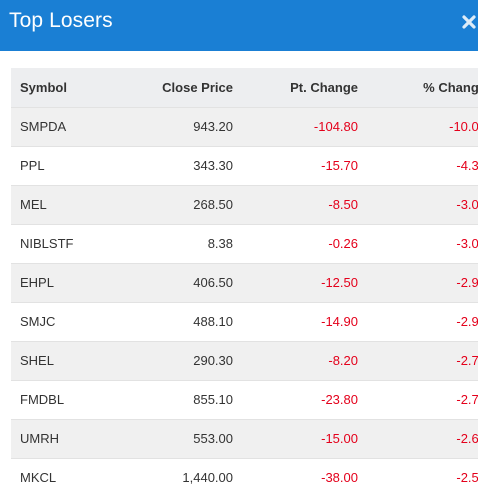  What do you see at coordinates (467, 243) in the screenshot?
I see `cell-pct-change: -3.01` at bounding box center [467, 243].